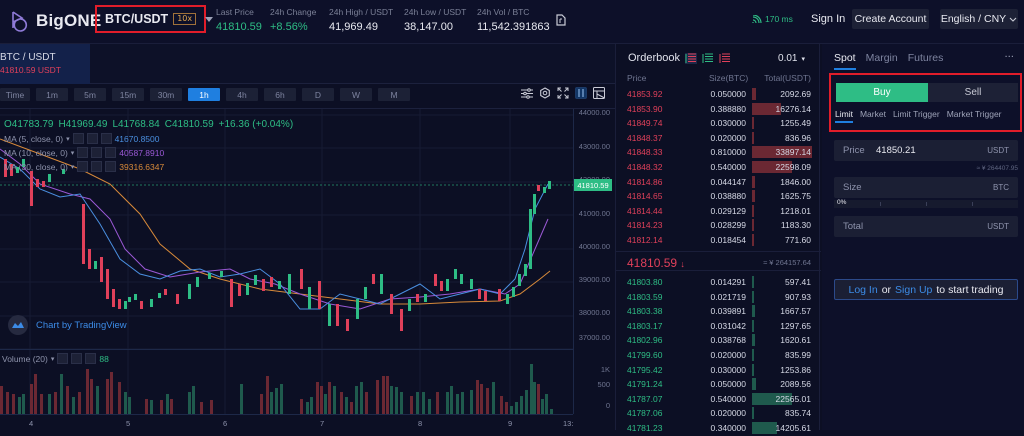  What do you see at coordinates (882, 92) in the screenshot?
I see `buy-button: Buy` at bounding box center [882, 92].